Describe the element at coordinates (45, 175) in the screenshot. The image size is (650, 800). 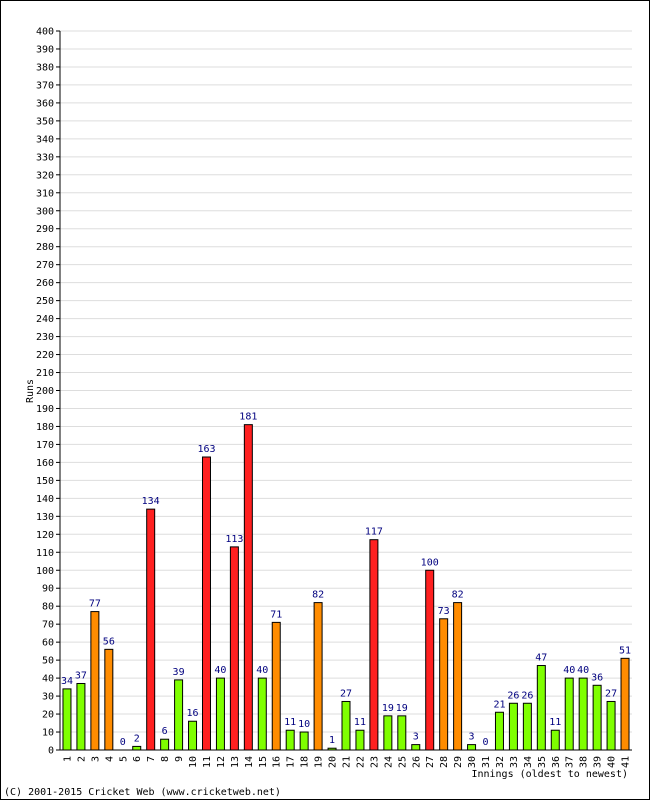
I see `y-tick-label: 320` at that location.